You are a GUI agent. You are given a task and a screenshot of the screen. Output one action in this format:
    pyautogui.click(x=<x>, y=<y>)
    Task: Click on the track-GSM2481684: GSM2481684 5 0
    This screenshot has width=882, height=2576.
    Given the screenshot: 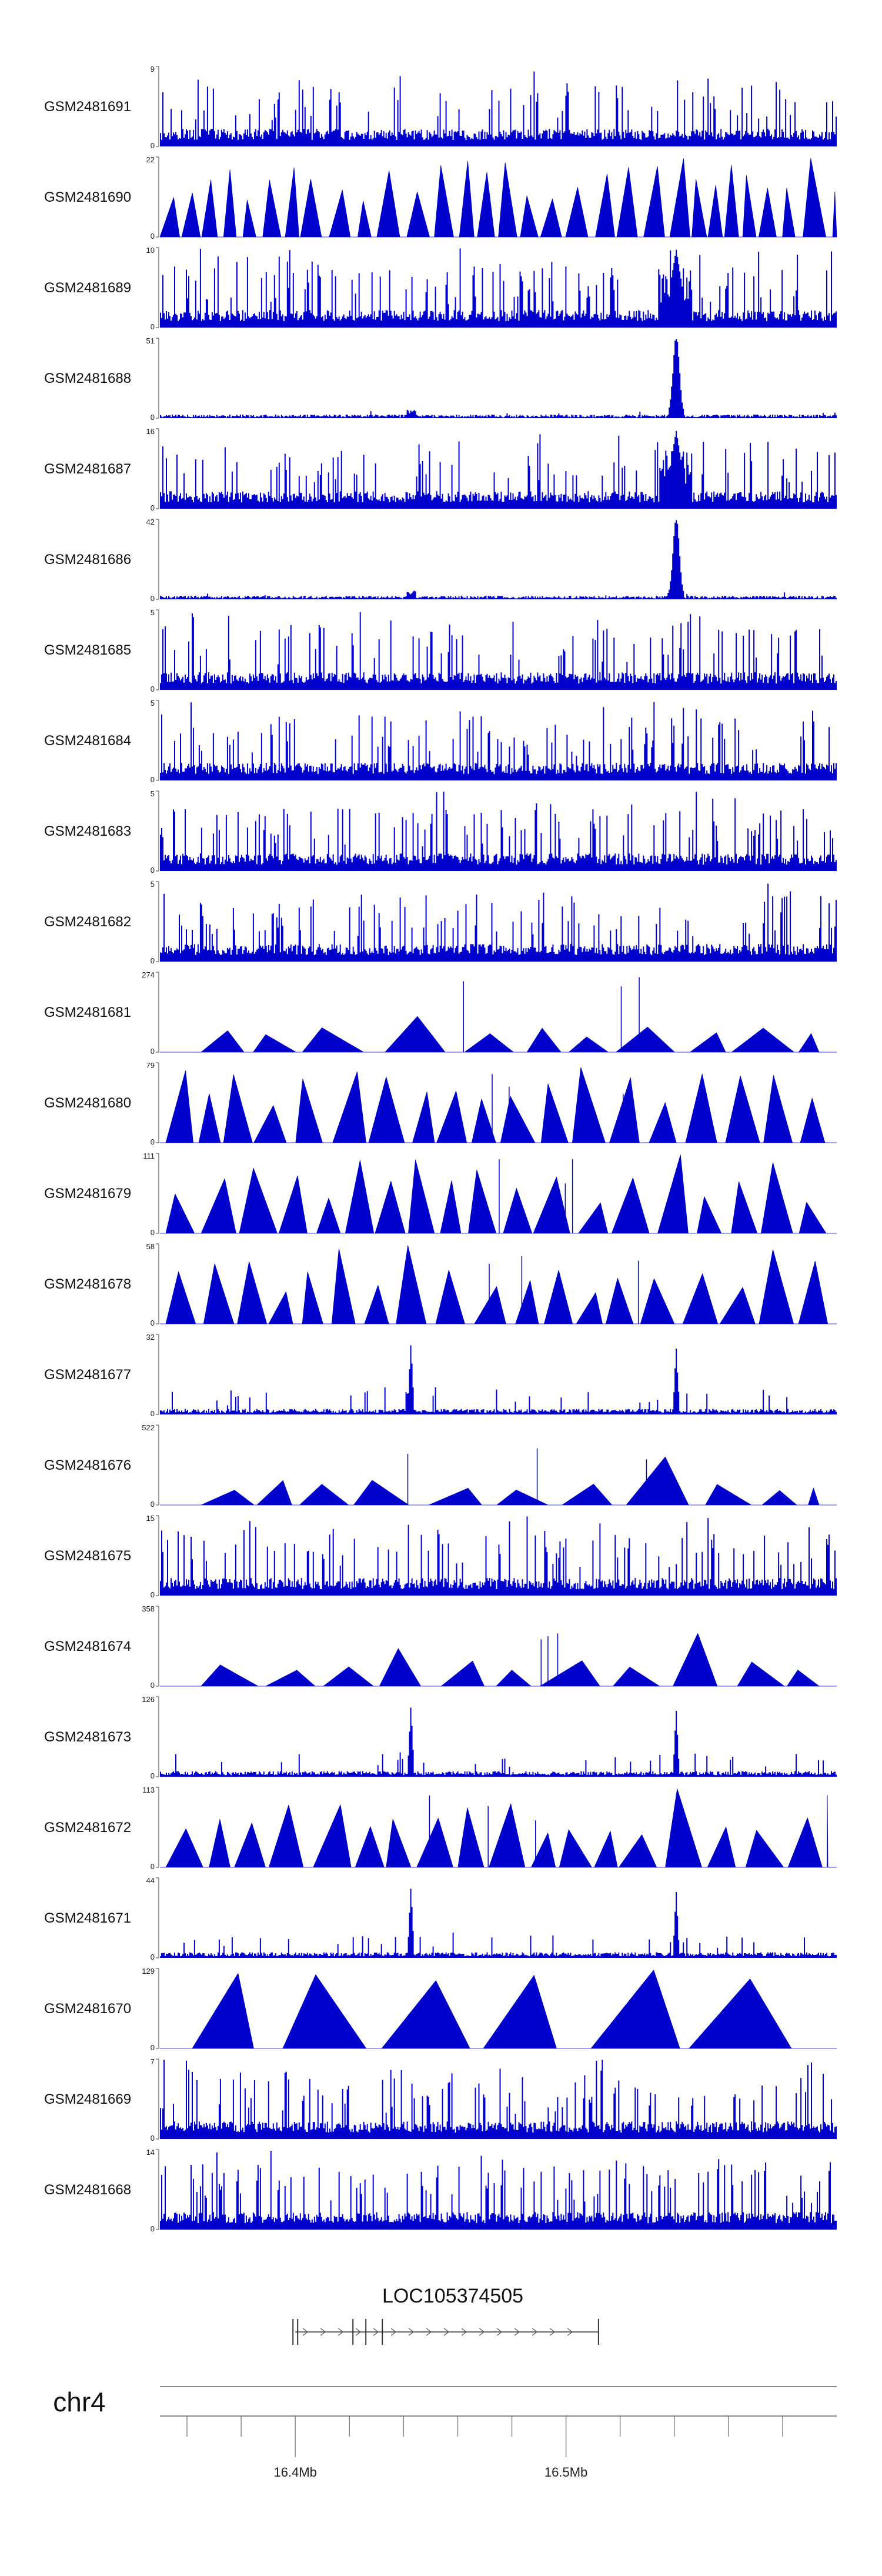 What is the action you would take?
    pyautogui.click(x=440, y=741)
    